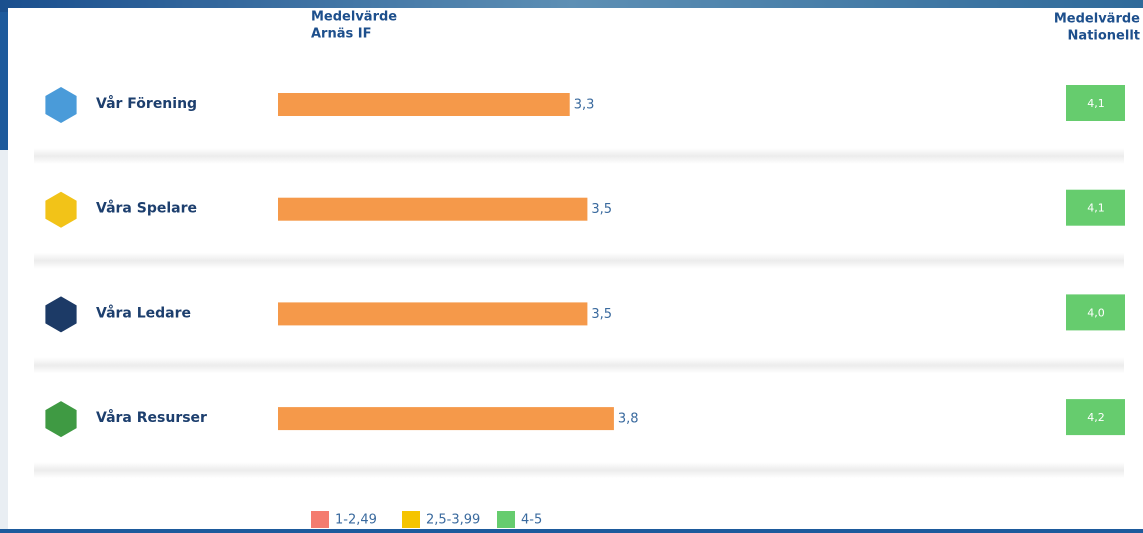  Describe the element at coordinates (151, 417) in the screenshot. I see `category-label: Våra Resurser` at that location.